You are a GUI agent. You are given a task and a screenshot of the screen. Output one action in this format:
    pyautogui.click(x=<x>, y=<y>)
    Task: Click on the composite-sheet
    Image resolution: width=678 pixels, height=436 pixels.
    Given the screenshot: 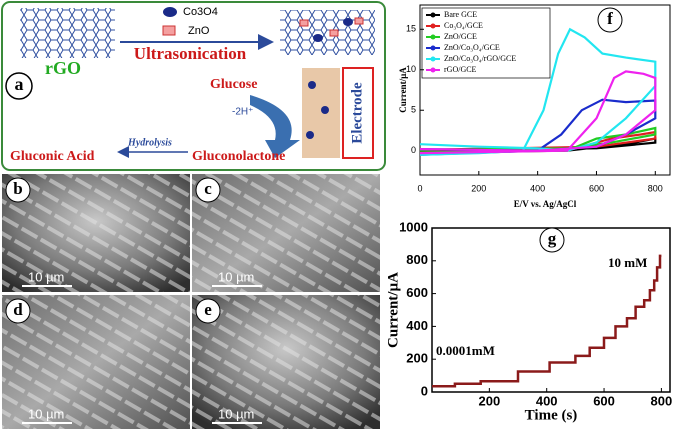 What is the action you would take?
    pyautogui.click(x=327, y=32)
    